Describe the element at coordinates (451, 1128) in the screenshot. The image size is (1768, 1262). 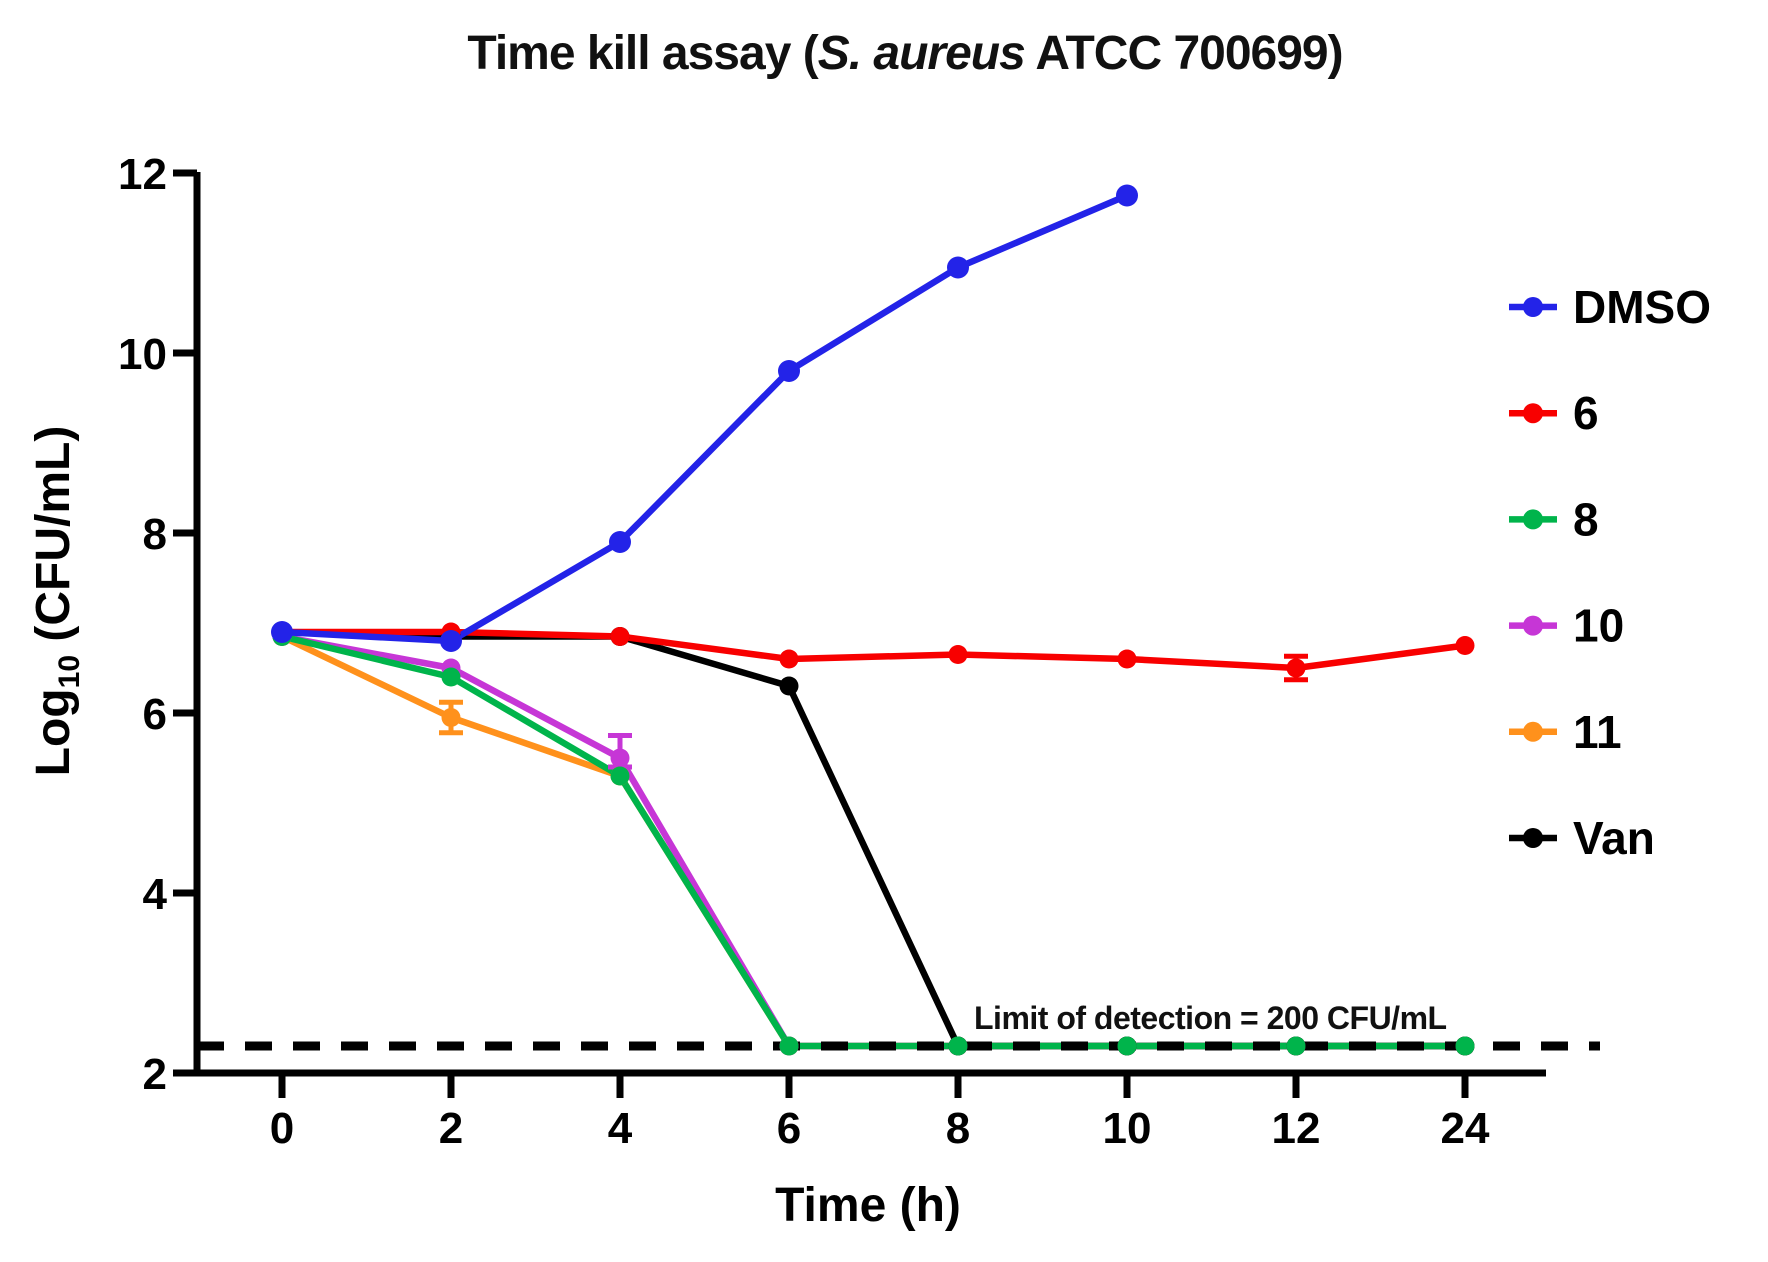
I see `x-tick-label: 2` at that location.